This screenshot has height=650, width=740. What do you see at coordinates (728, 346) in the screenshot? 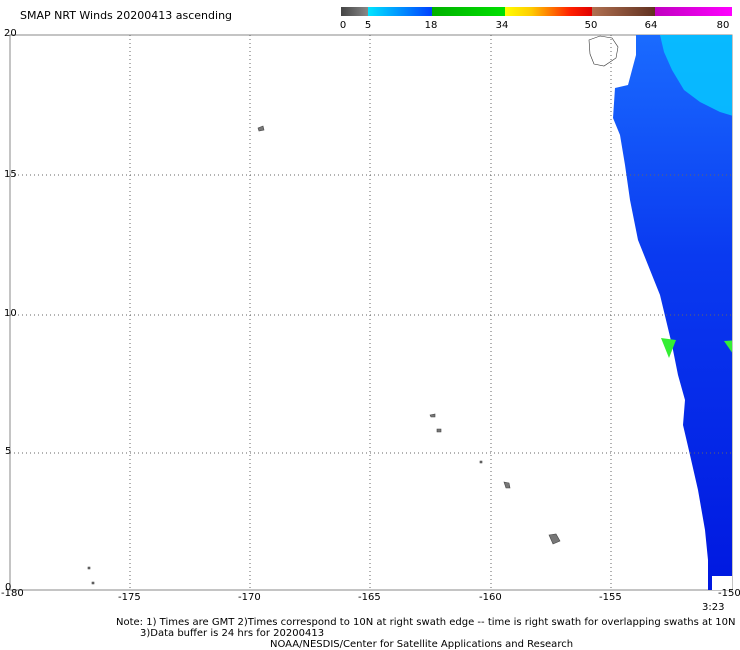
I see `wind-swath-green-right` at bounding box center [728, 346].